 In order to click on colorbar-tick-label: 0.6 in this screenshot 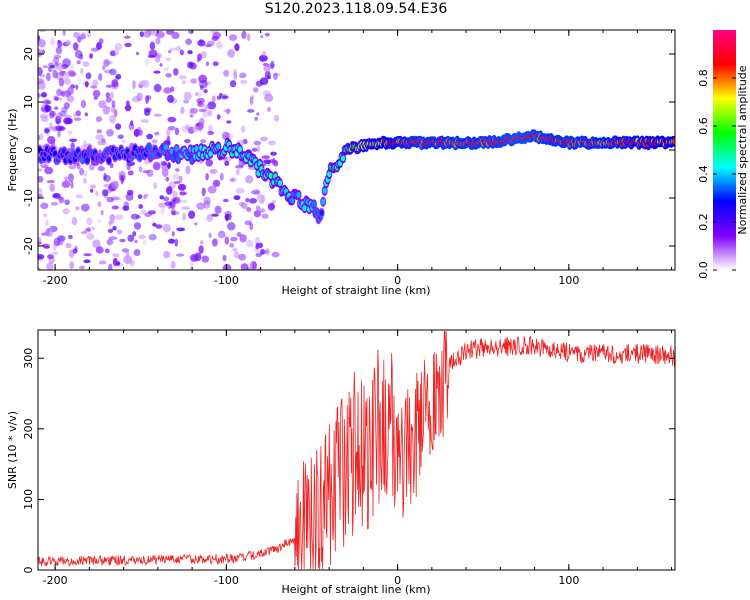, I will do `click(703, 126)`.